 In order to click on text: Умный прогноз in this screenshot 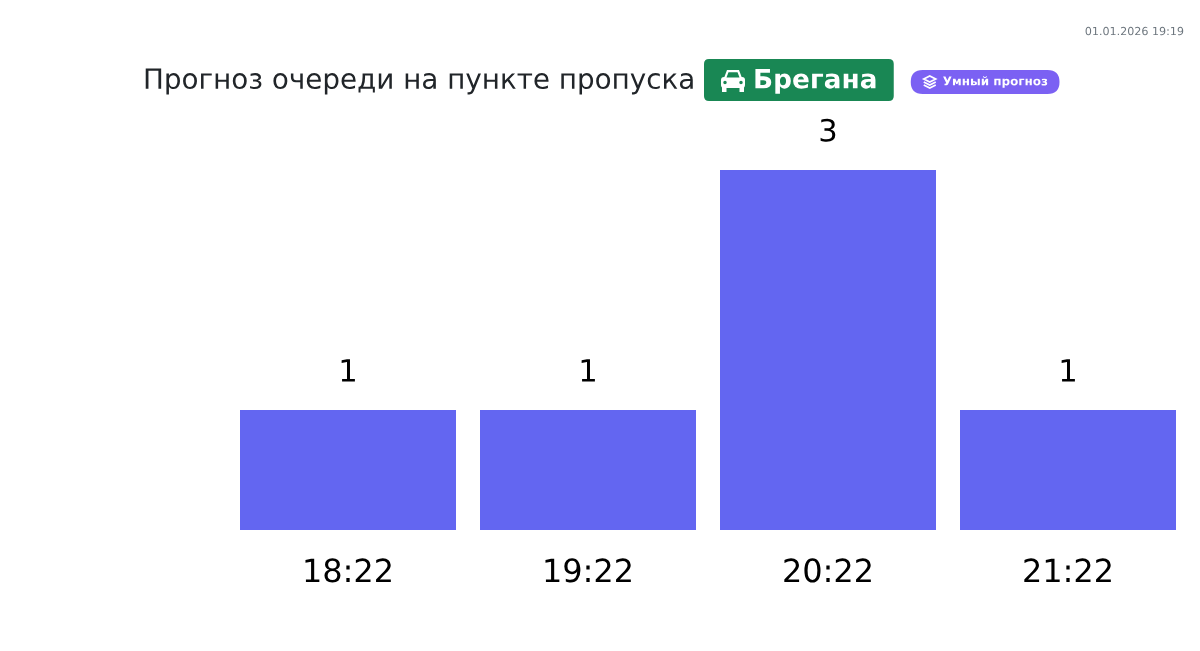, I will do `click(995, 82)`.